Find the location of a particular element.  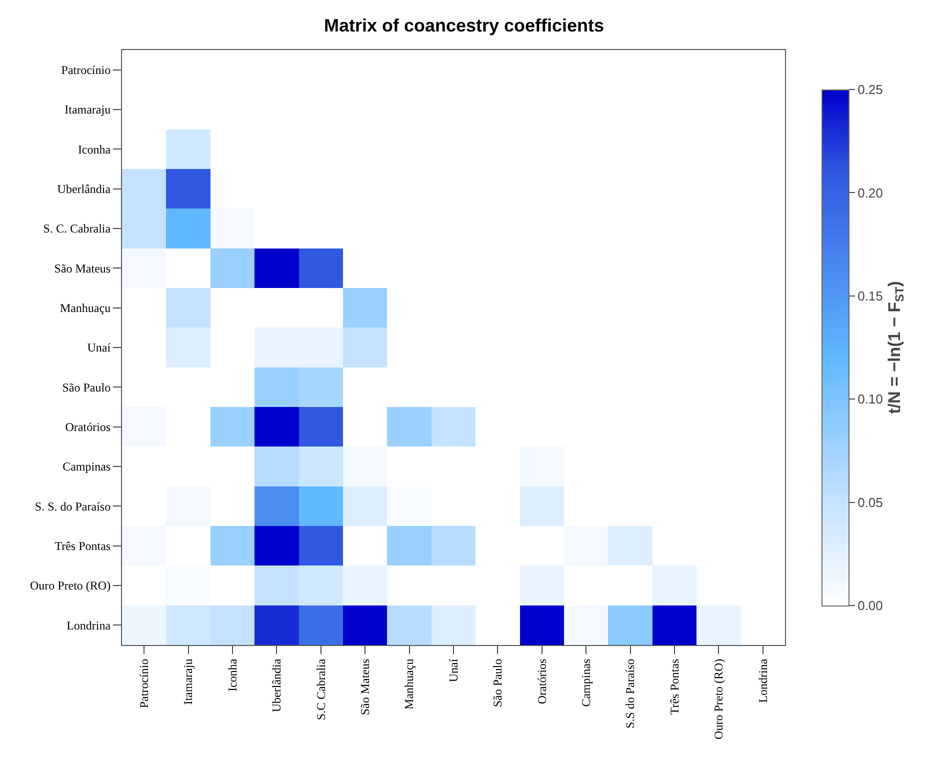

x-tick-label: S.C Cabralia is located at coordinates (321, 689).